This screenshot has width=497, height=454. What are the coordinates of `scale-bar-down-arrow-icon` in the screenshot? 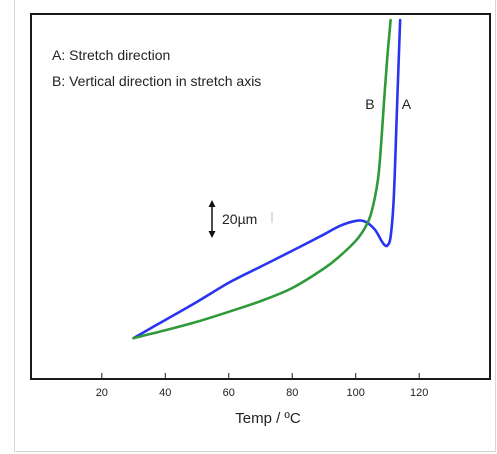 It's located at (212, 234).